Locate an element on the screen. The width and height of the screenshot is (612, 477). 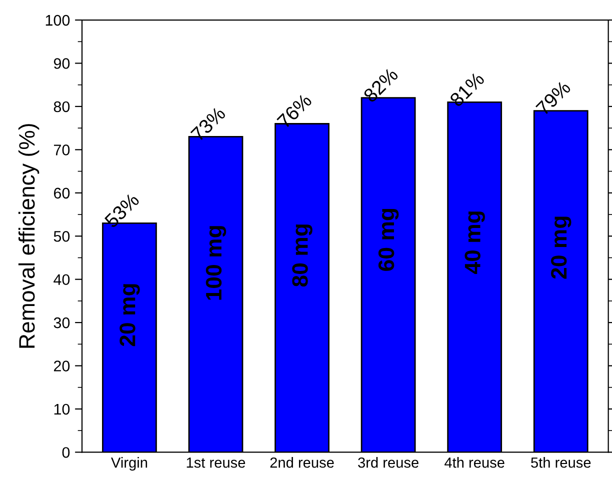
x-tick-label: Virgin is located at coordinates (129, 464).